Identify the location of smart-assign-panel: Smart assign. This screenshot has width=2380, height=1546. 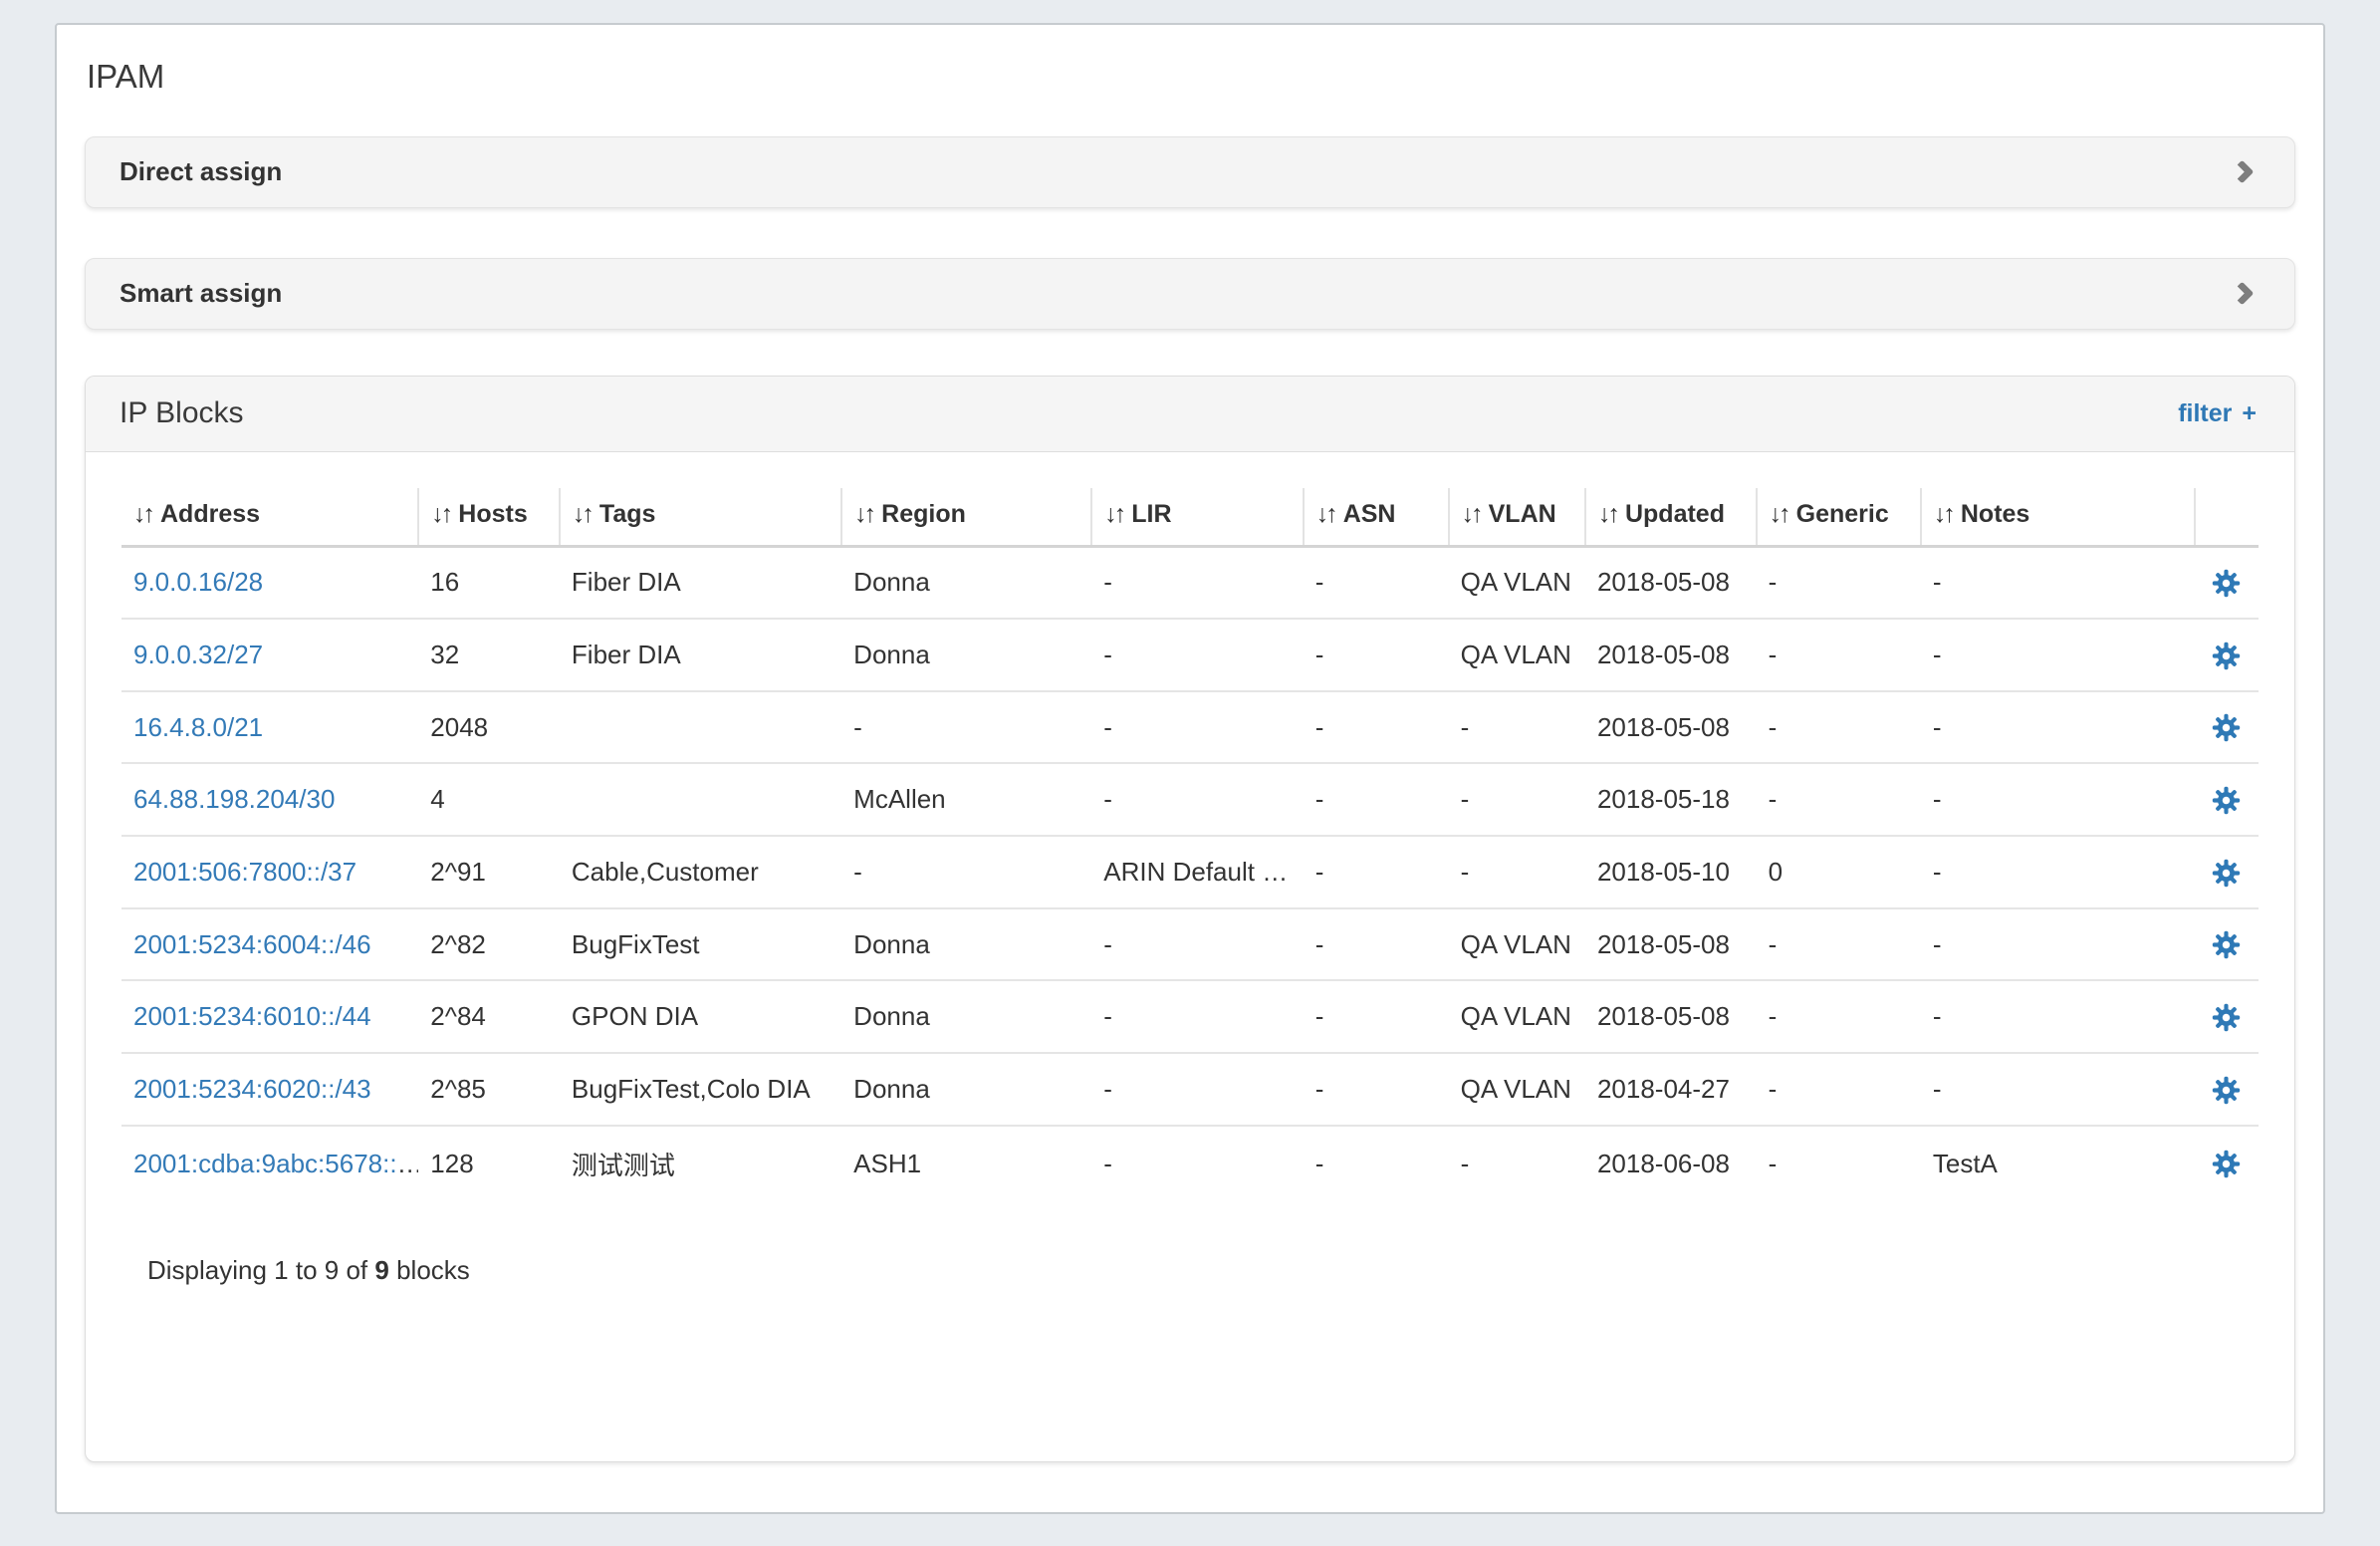
(1190, 293).